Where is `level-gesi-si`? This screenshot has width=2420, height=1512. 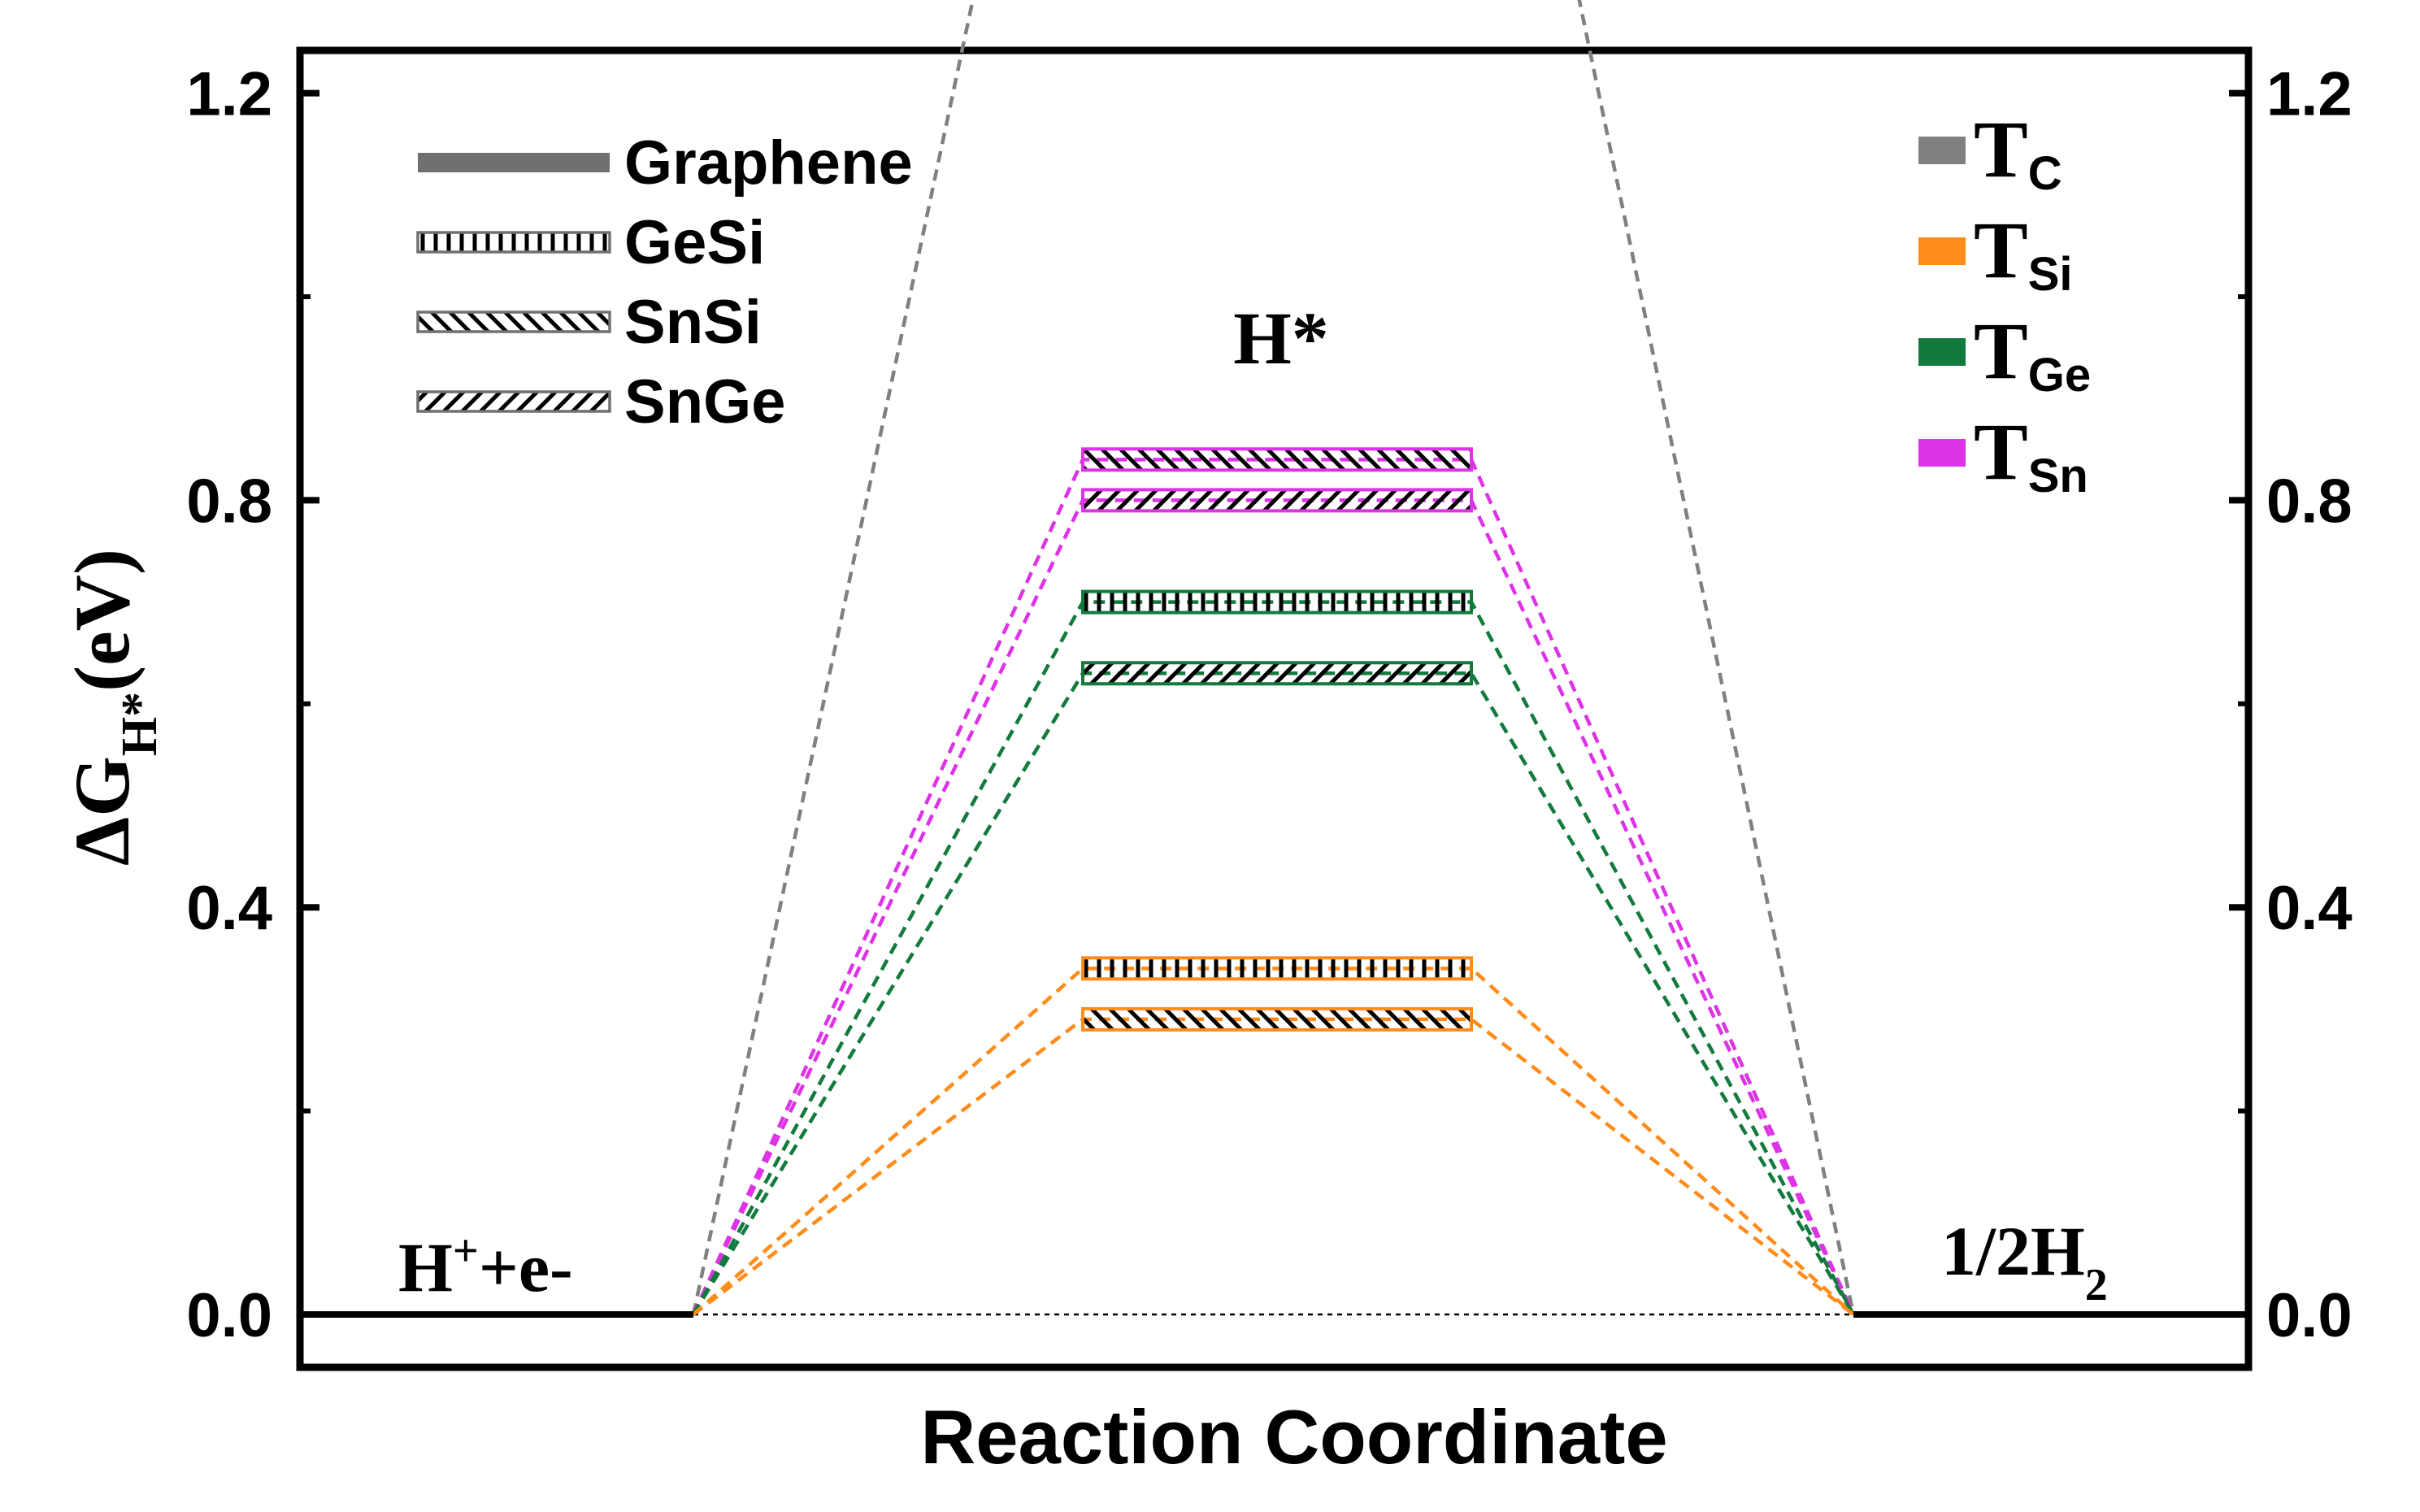 level-gesi-si is located at coordinates (1277, 968).